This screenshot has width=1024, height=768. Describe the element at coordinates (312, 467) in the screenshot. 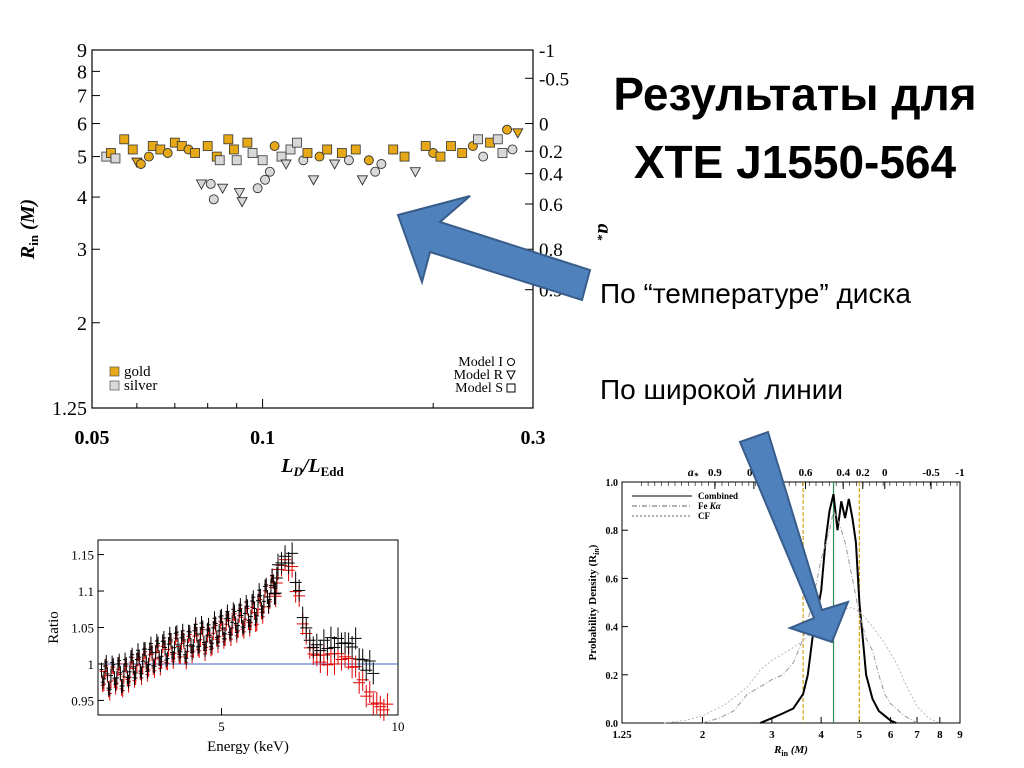

I see `rin-xlabel: LD/LEdd` at that location.